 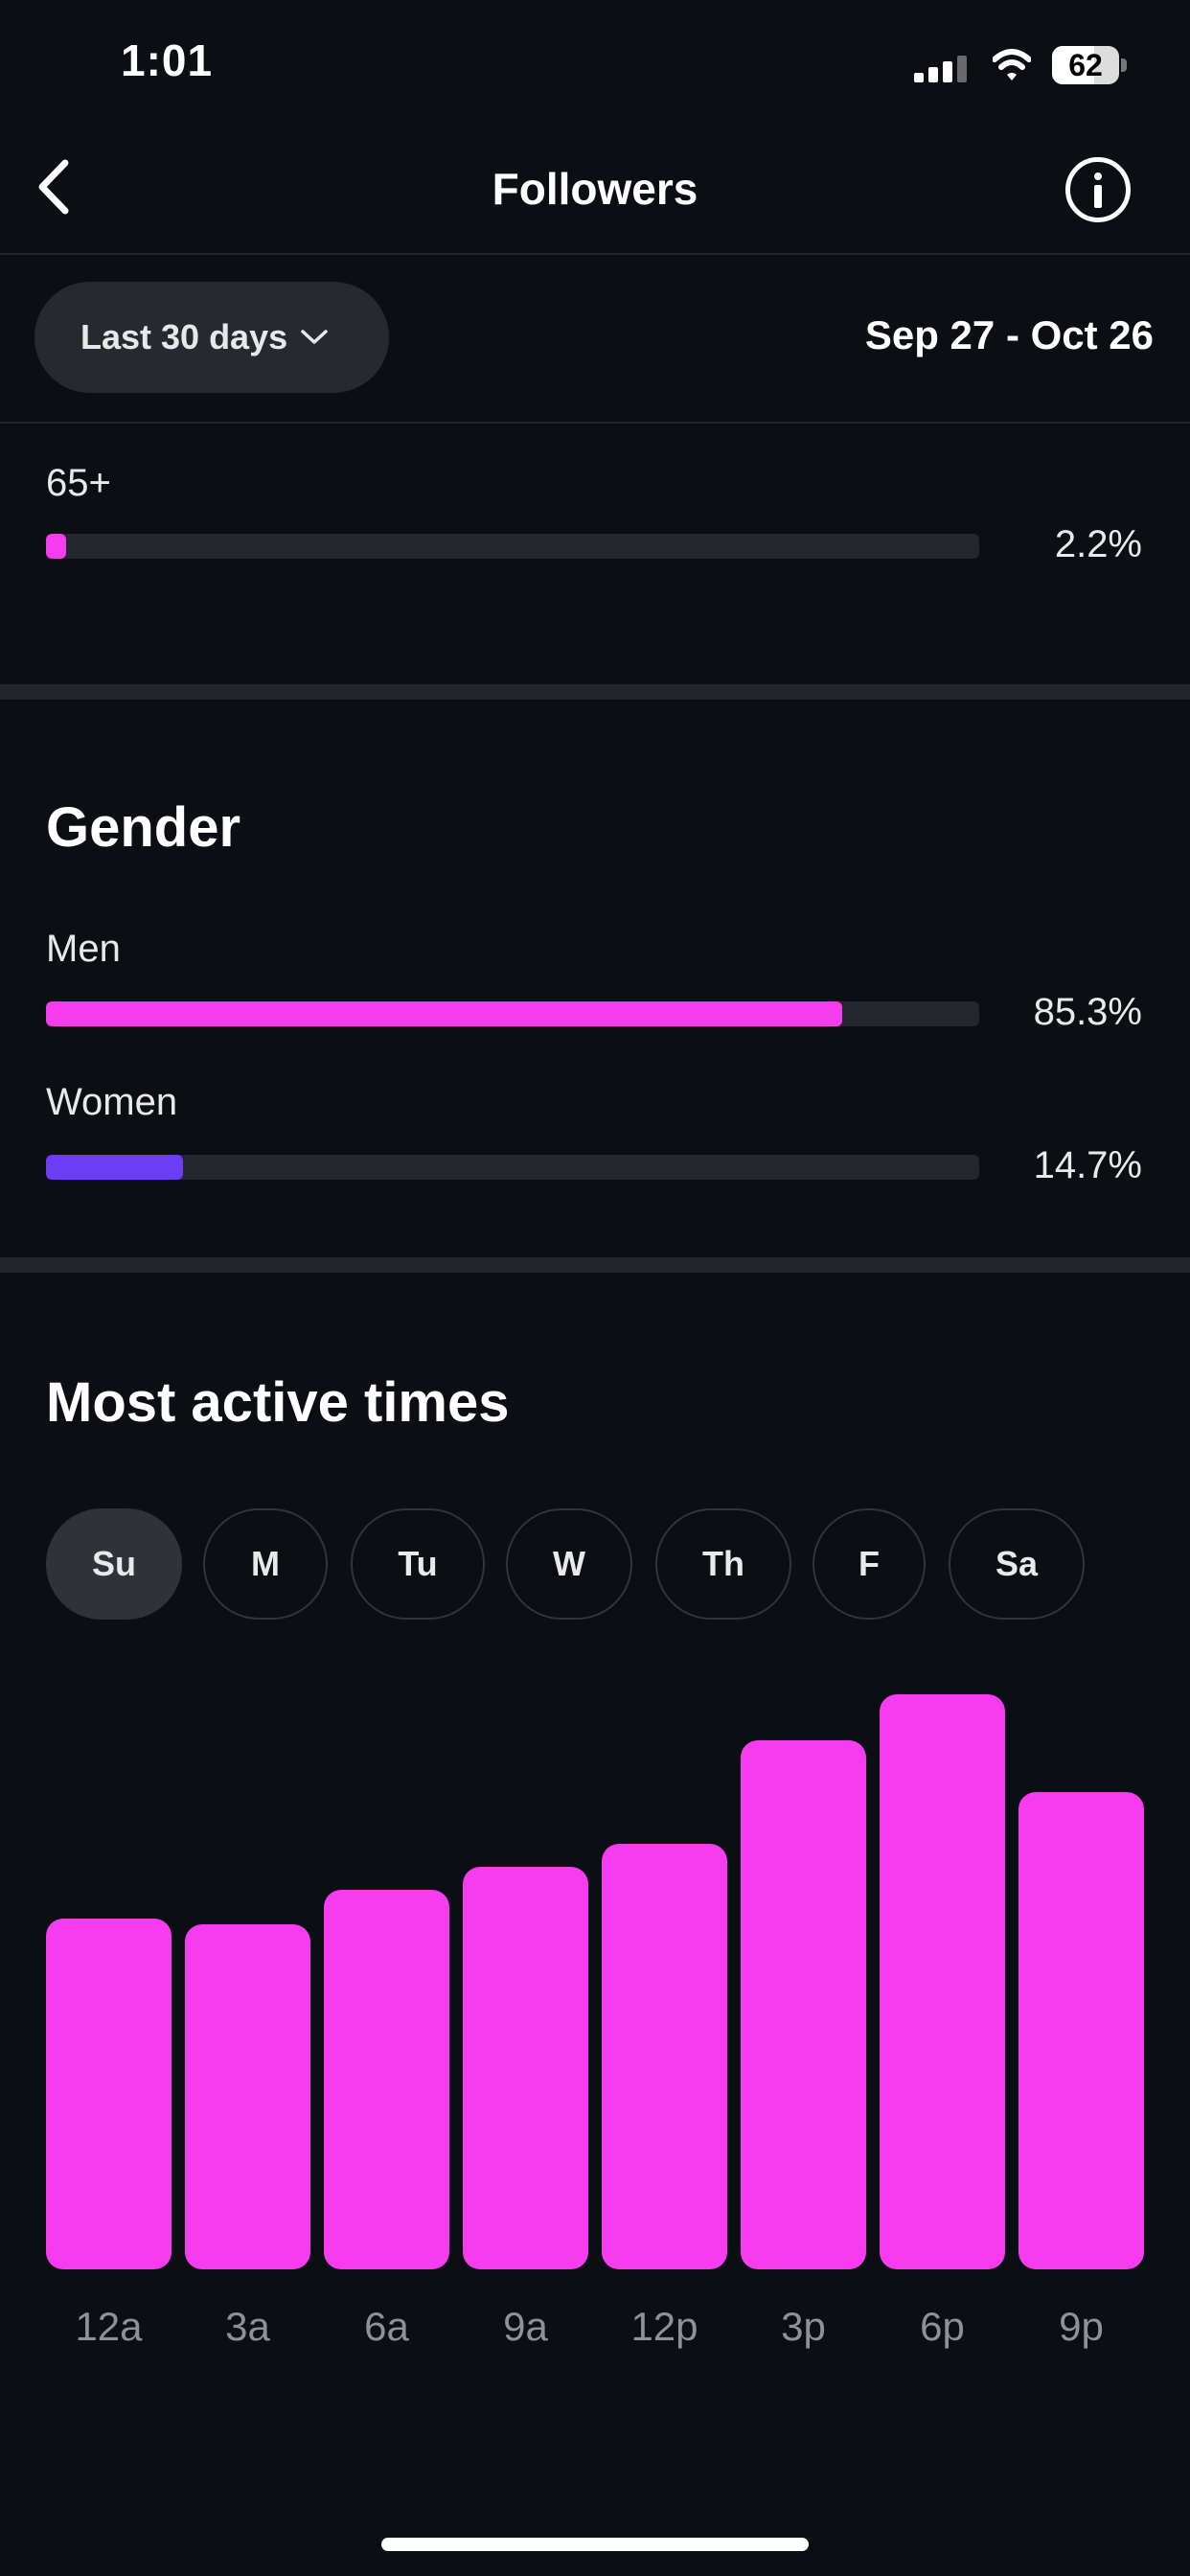 I want to click on back-arrow-icon, so click(x=58, y=186).